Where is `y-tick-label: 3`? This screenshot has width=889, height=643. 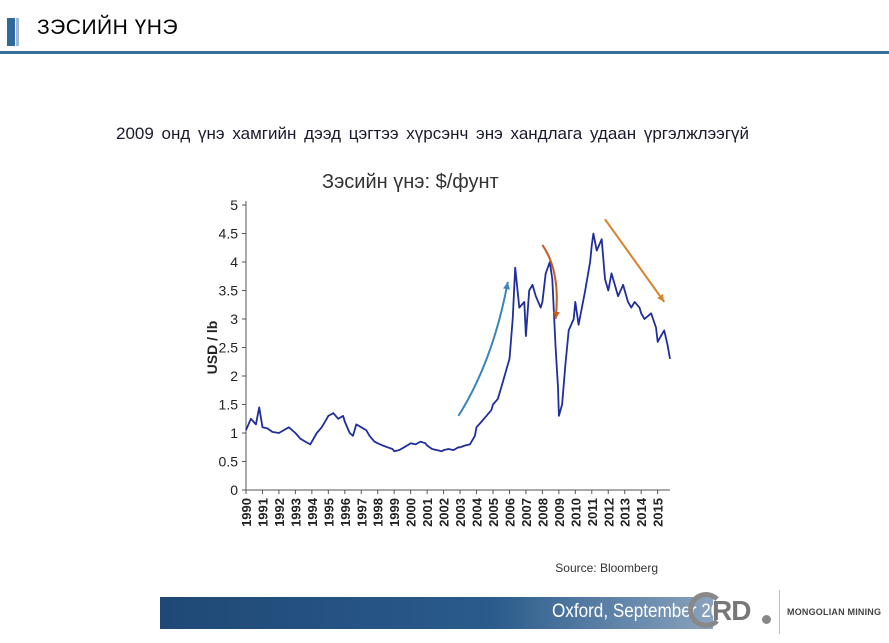 y-tick-label: 3 is located at coordinates (234, 319).